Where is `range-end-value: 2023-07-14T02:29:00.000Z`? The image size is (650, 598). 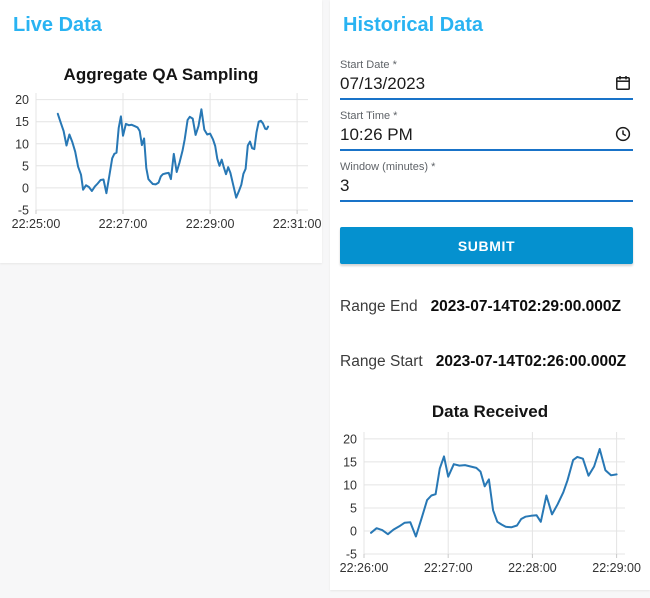 range-end-value: 2023-07-14T02:29:00.000Z is located at coordinates (525, 306).